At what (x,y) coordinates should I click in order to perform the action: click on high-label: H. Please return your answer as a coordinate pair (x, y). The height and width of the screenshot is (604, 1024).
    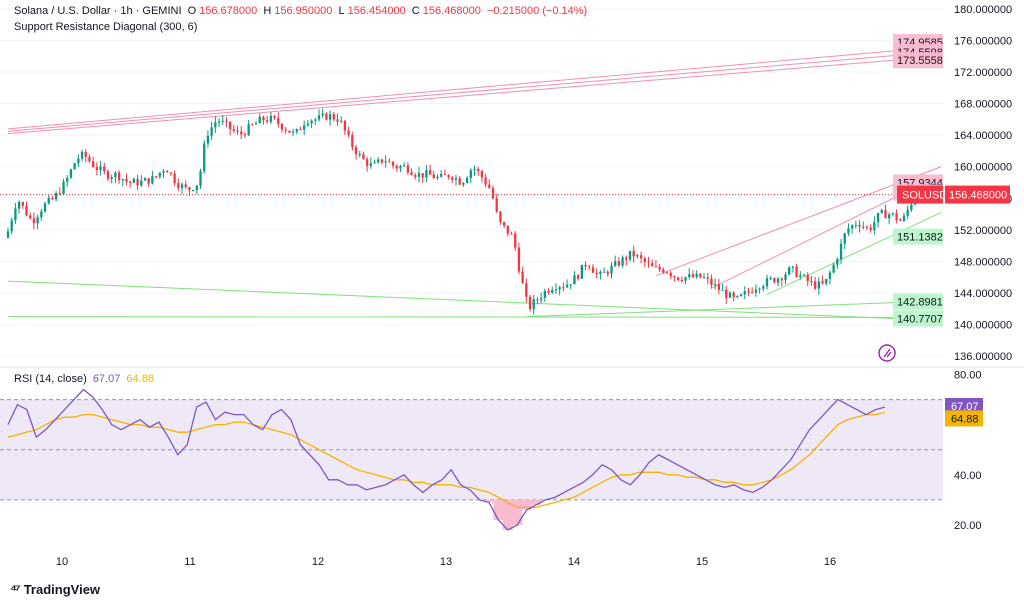
    Looking at the image, I should click on (267, 11).